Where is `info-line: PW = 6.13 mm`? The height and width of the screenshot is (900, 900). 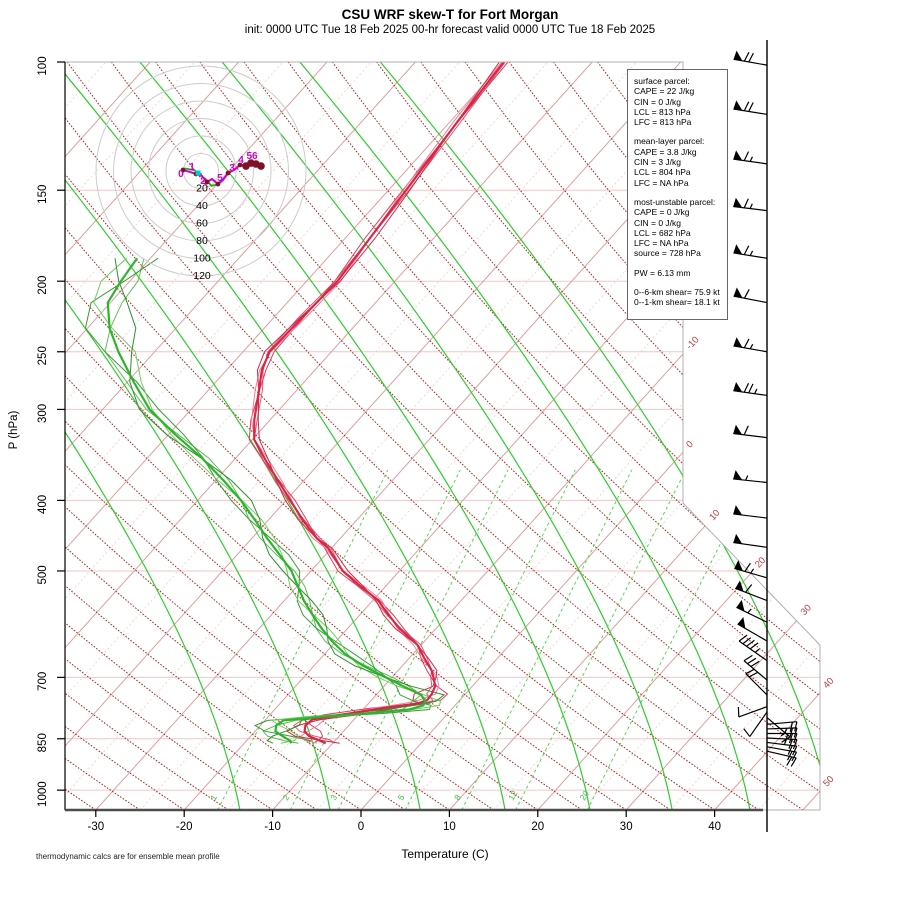
info-line: PW = 6.13 mm is located at coordinates (662, 272).